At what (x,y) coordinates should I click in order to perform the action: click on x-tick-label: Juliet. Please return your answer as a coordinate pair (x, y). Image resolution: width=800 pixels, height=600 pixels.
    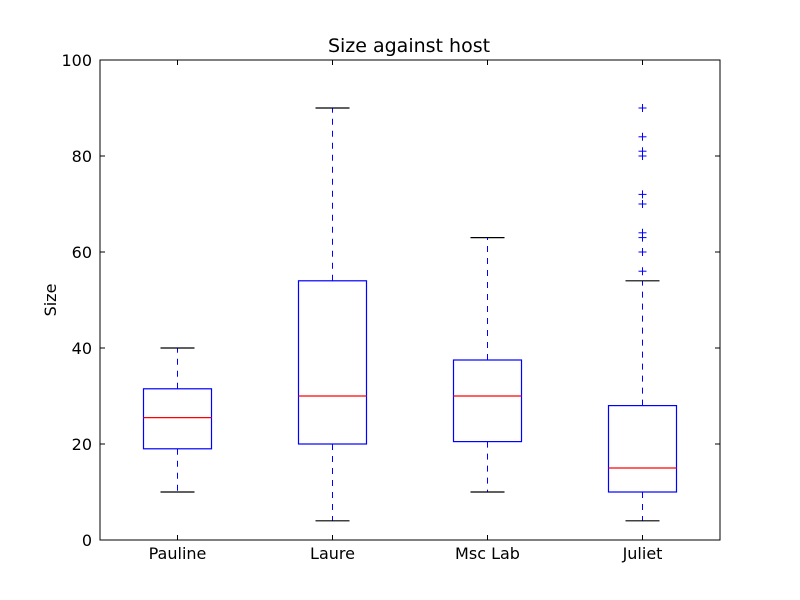
    Looking at the image, I should click on (642, 553).